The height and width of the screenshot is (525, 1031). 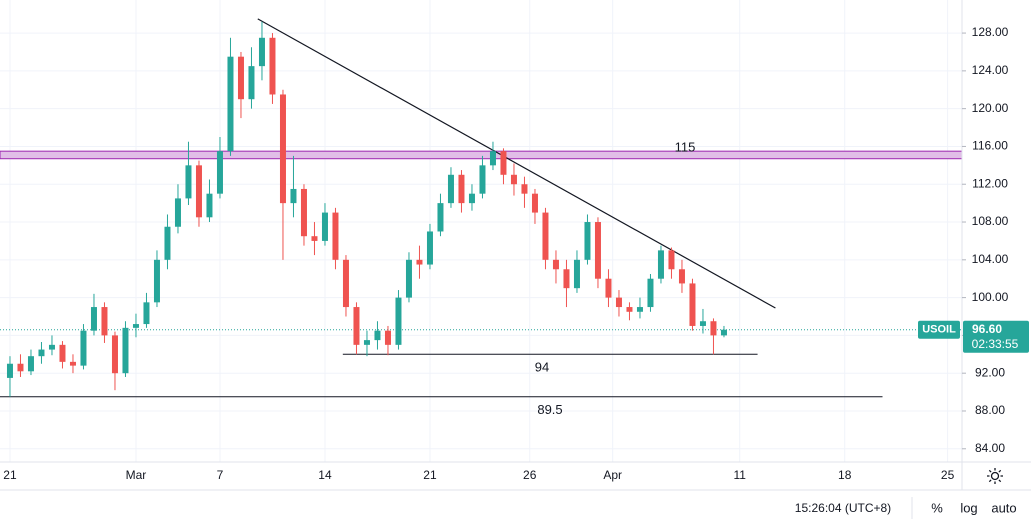 What do you see at coordinates (990, 259) in the screenshot?
I see `y-tick-label: 104.00` at bounding box center [990, 259].